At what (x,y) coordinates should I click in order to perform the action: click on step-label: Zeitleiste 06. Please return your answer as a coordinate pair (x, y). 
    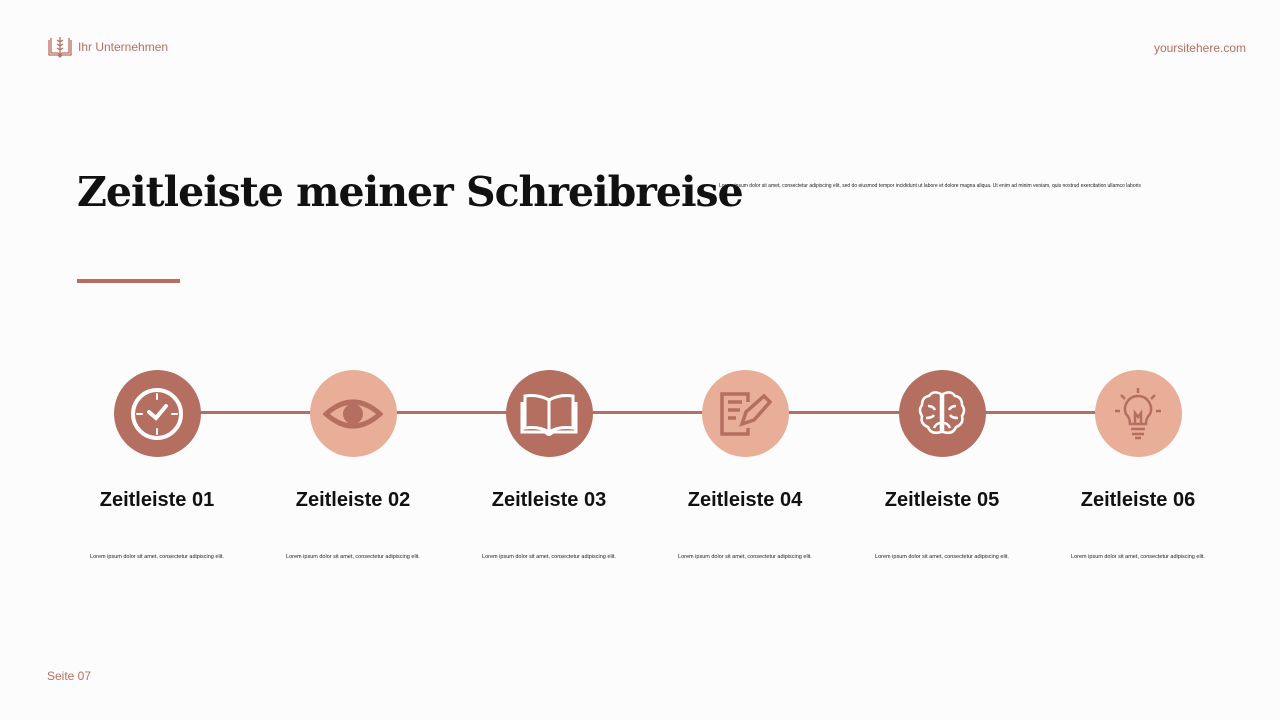
    Looking at the image, I should click on (1138, 500).